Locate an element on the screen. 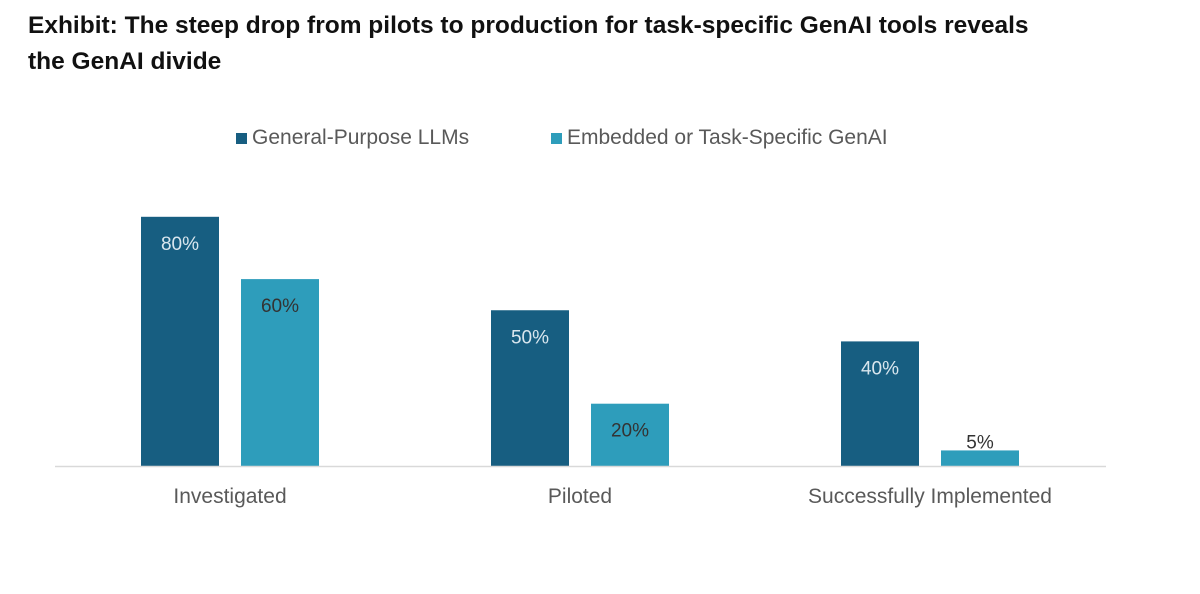 Image resolution: width=1200 pixels, height=594 pixels. category-label-successfully-implemented: Successfully Implemented is located at coordinates (930, 496).